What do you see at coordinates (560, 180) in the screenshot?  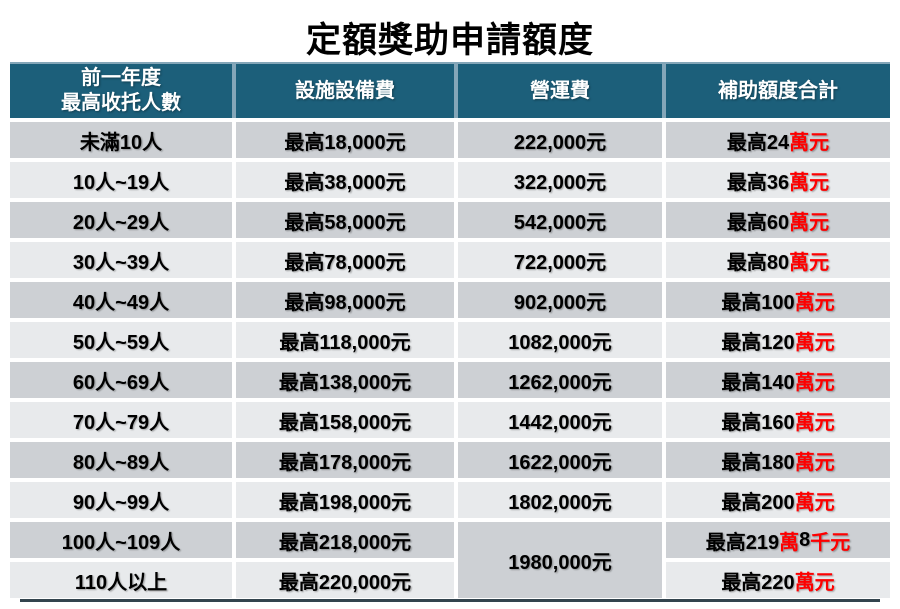 I see `operating-fee-cell: 322,000元` at bounding box center [560, 180].